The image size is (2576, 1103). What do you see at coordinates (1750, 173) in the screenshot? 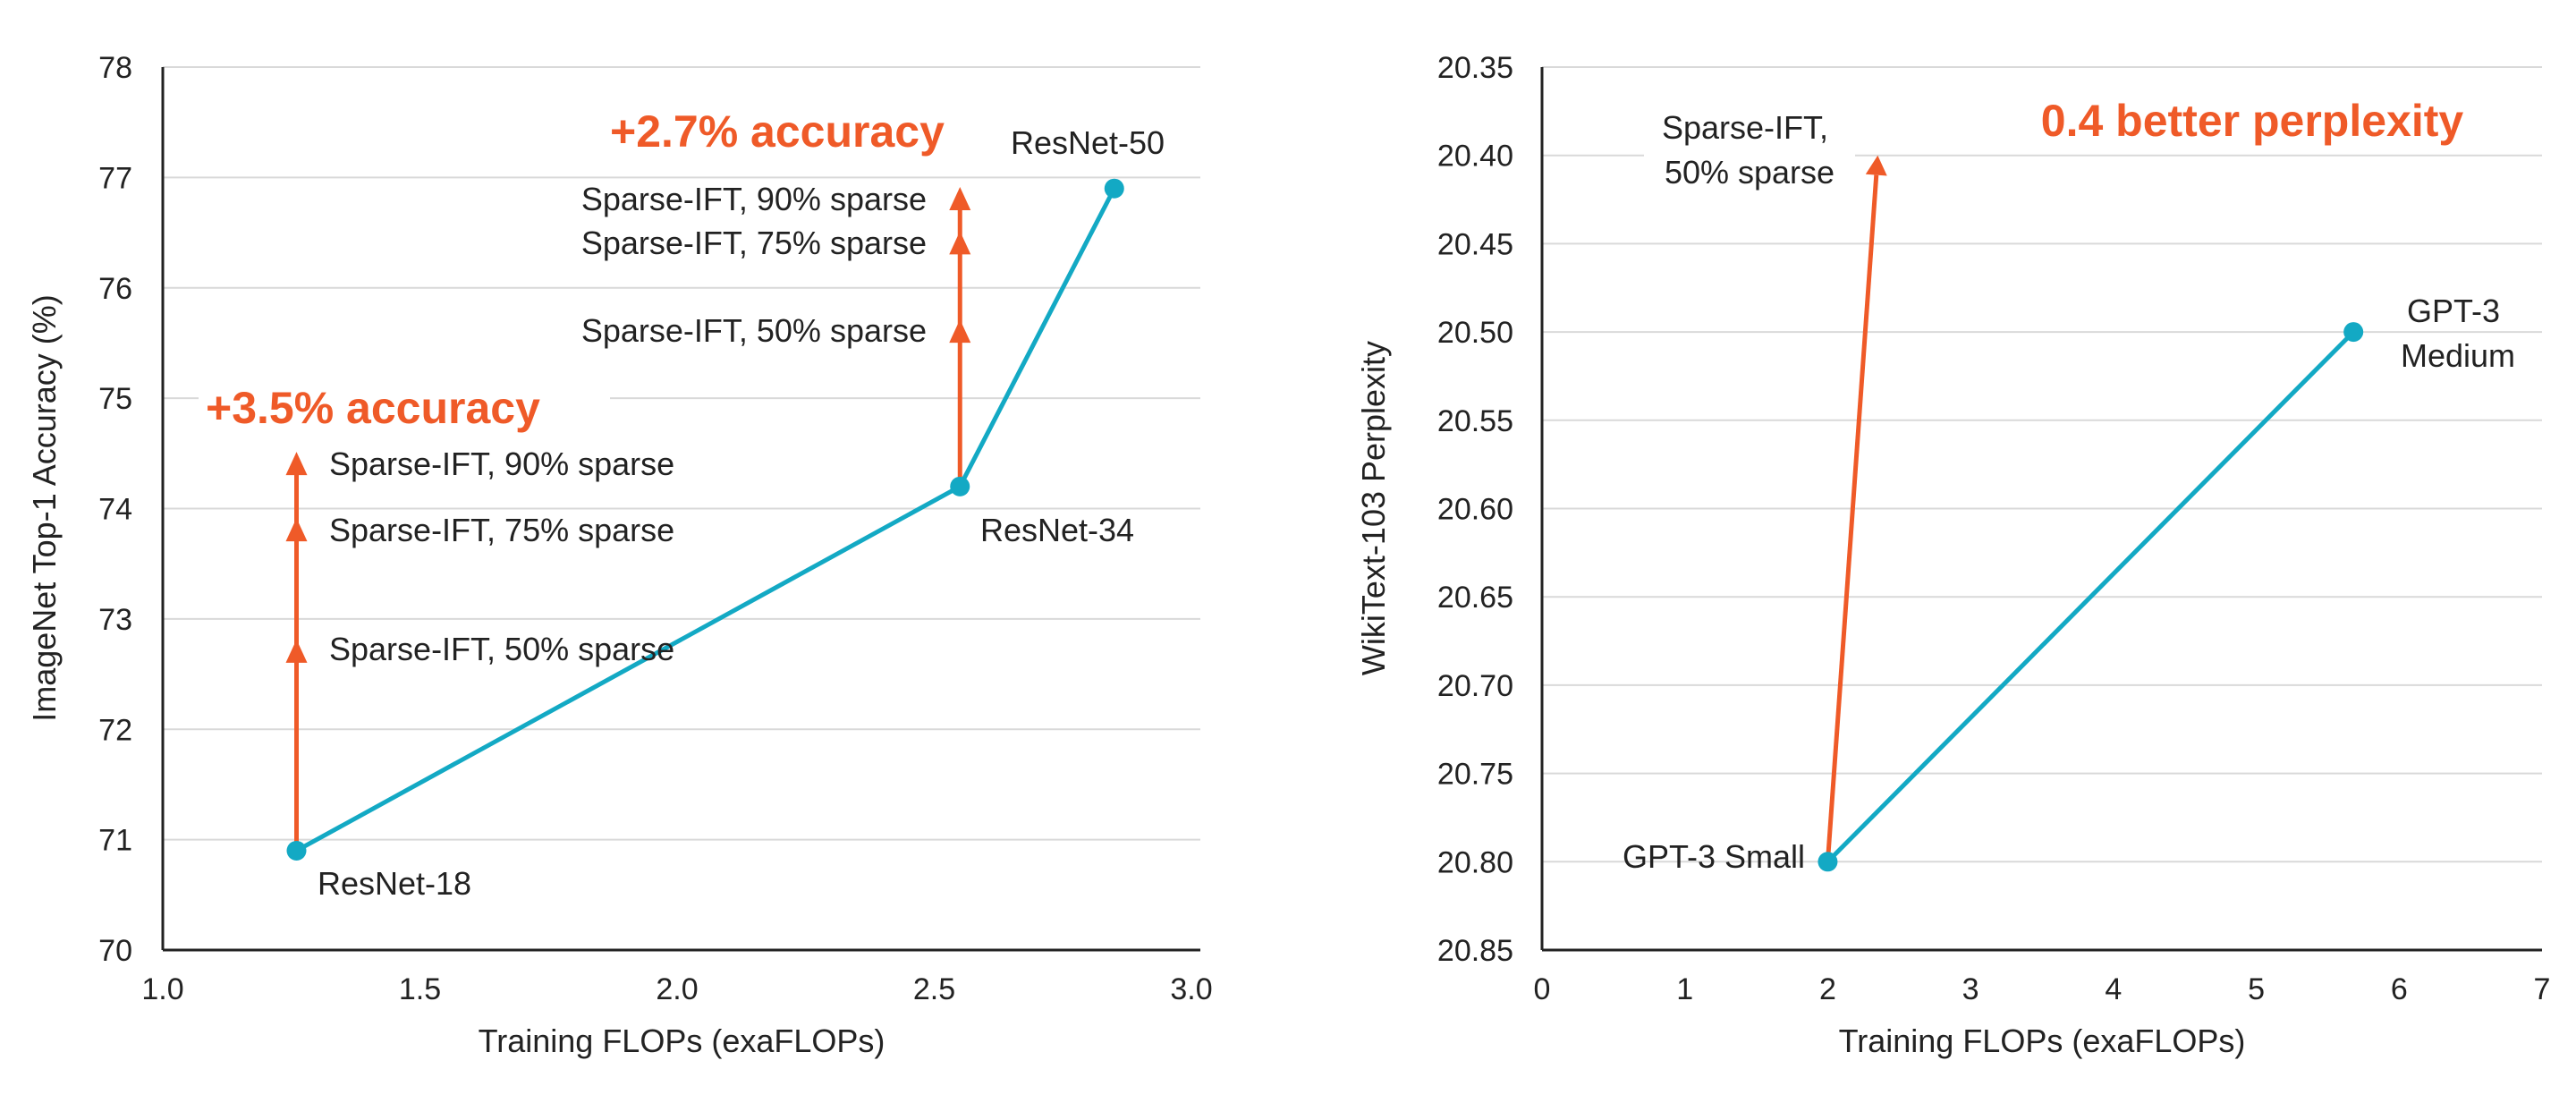
I see `sparse-label-line-2: 50% sparse` at bounding box center [1750, 173].